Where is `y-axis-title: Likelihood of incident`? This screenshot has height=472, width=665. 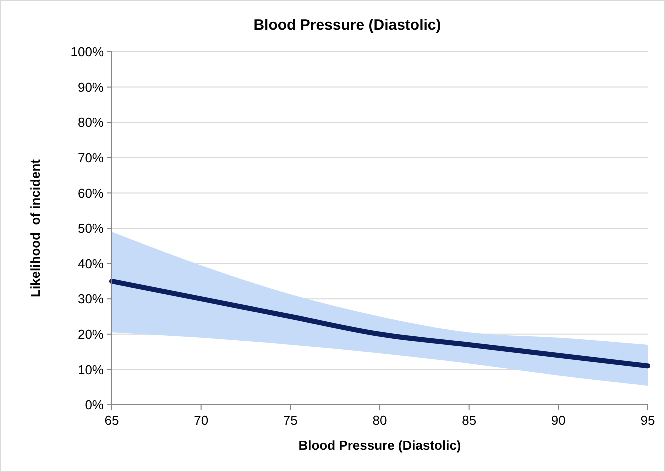
y-axis-title: Likelihood of incident is located at coordinates (35, 228).